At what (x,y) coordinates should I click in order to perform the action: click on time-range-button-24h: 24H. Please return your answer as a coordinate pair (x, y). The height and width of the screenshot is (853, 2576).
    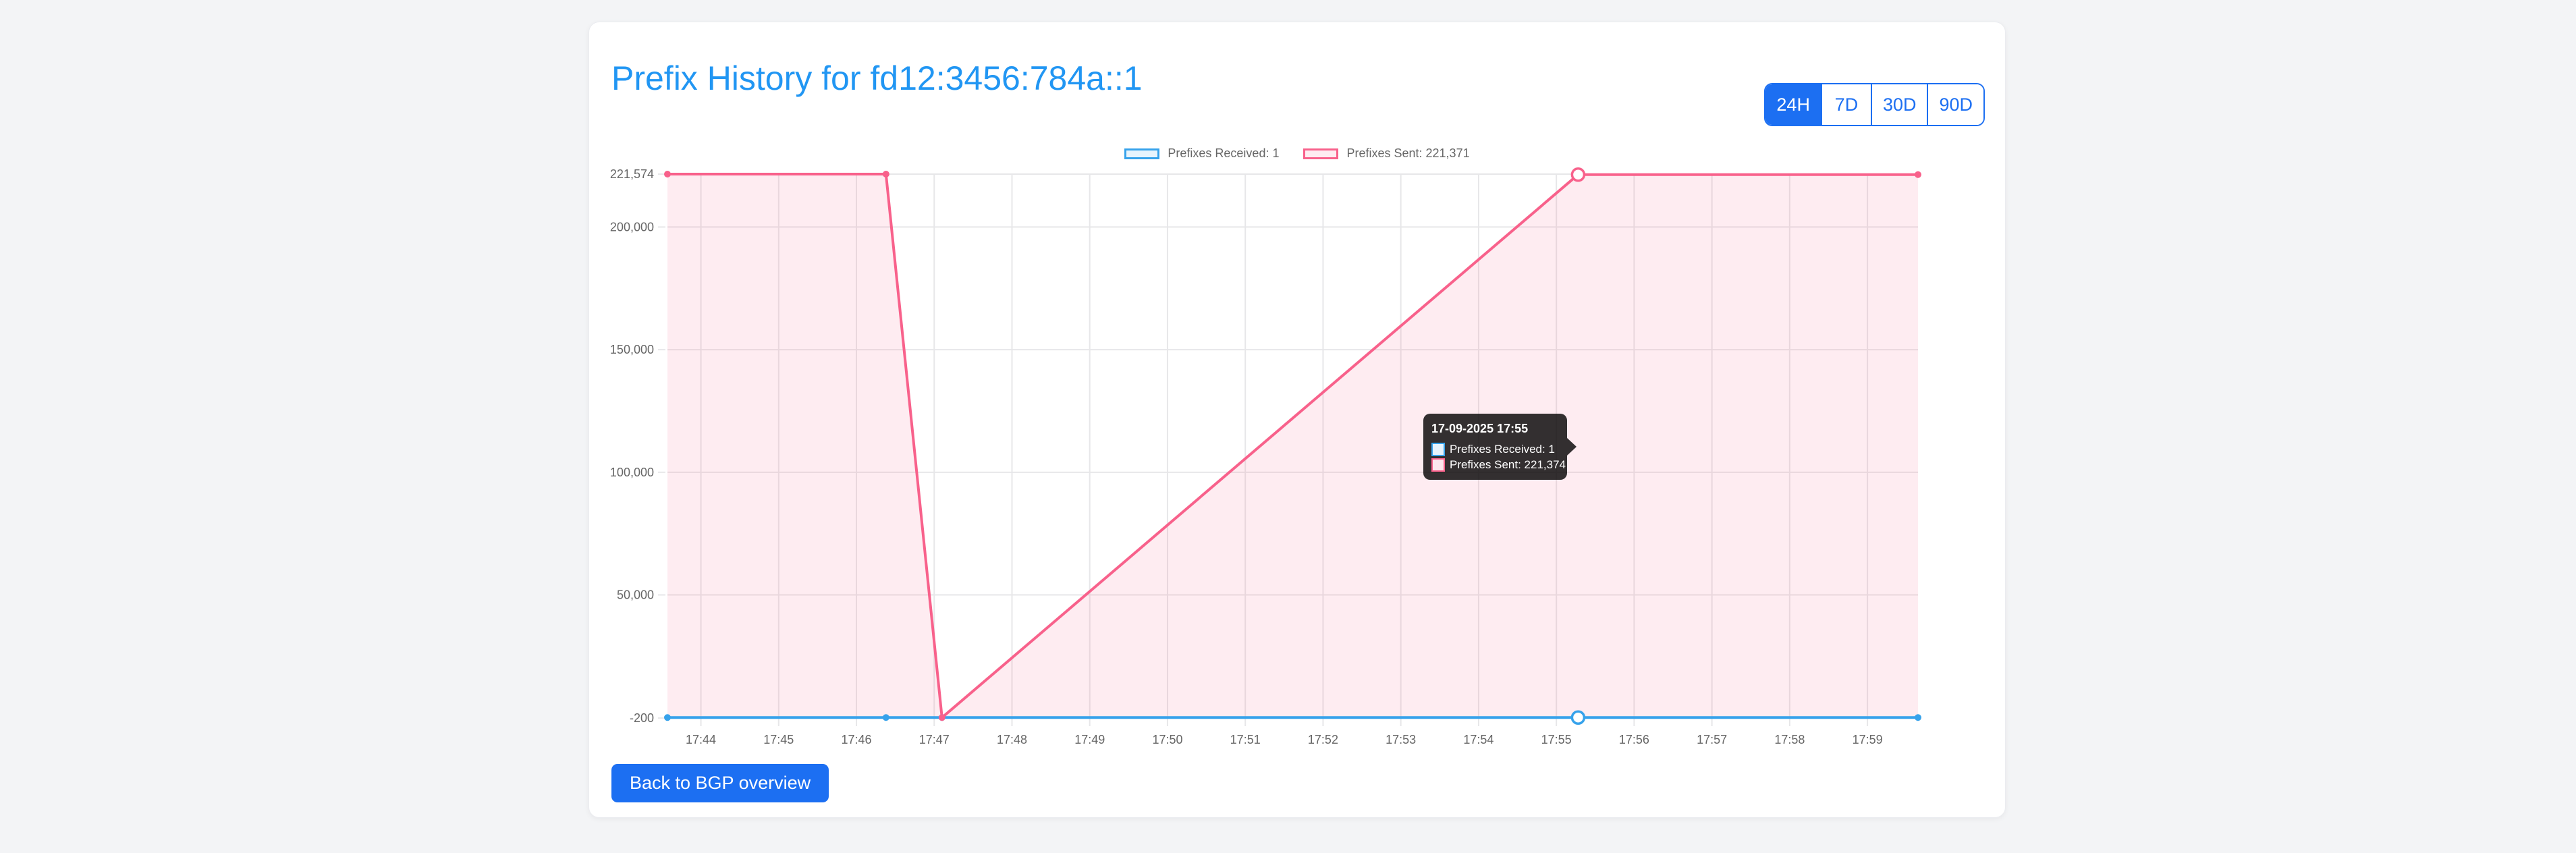
    Looking at the image, I should click on (1793, 105).